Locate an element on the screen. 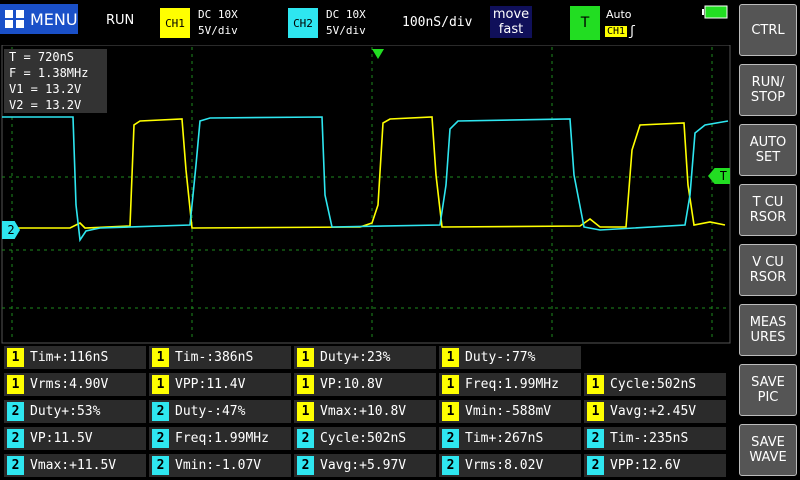 This screenshot has width=800, height=480. side-button: V CU RSOR is located at coordinates (768, 270).